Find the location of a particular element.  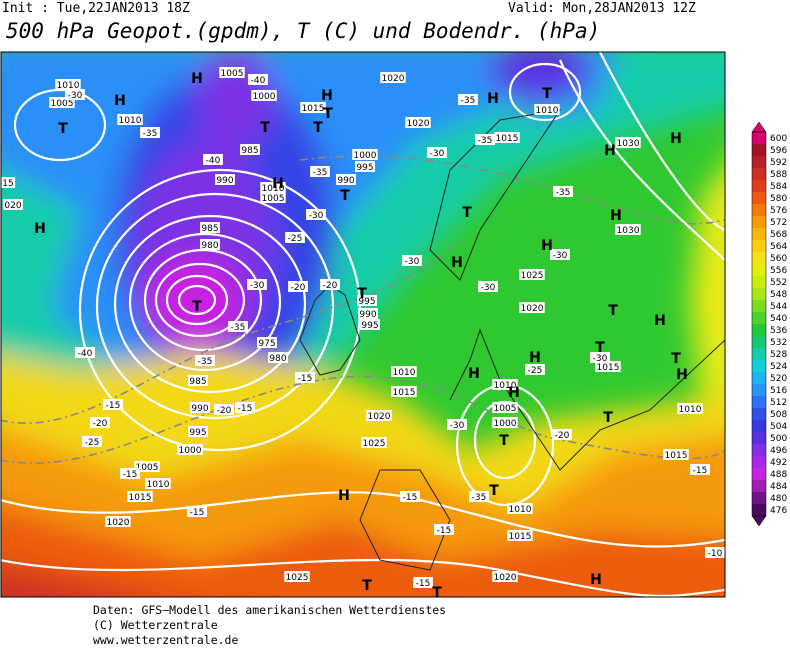

colorbar-label: 532 is located at coordinates (778, 343).